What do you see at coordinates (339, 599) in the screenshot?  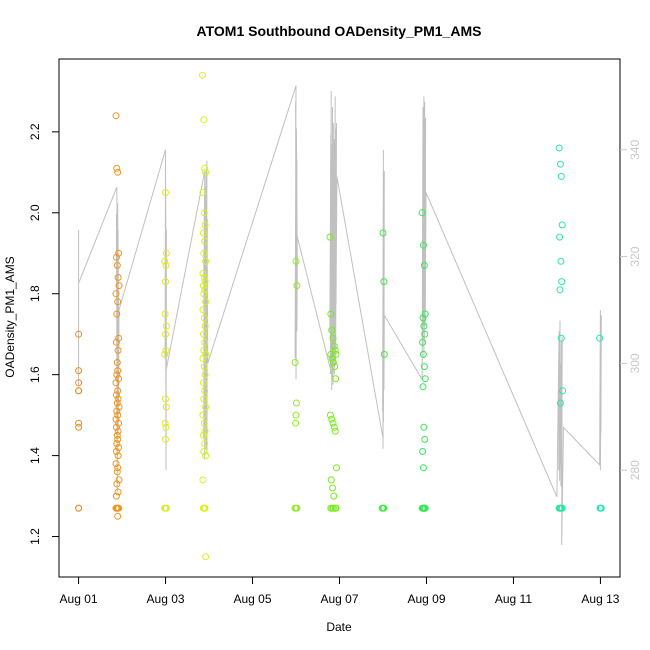 I see `x-tick-label: Aug 07` at bounding box center [339, 599].